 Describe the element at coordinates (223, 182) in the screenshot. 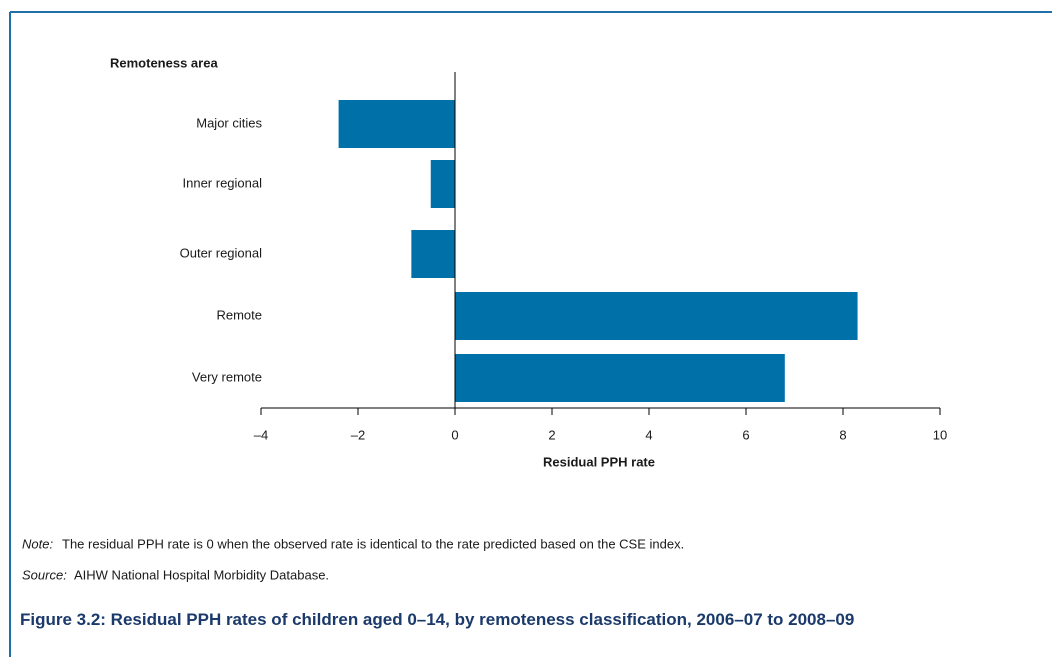

I see `y-tick-label: Inner regional` at that location.